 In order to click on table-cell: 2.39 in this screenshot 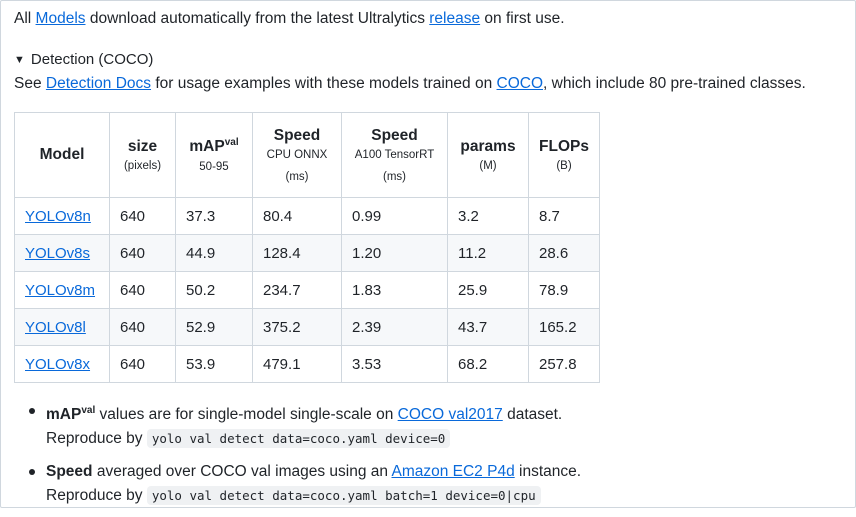, I will do `click(394, 327)`.